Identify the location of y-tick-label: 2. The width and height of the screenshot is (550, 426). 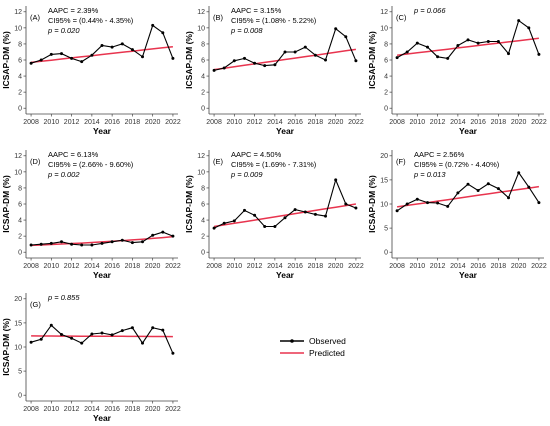
(203, 93).